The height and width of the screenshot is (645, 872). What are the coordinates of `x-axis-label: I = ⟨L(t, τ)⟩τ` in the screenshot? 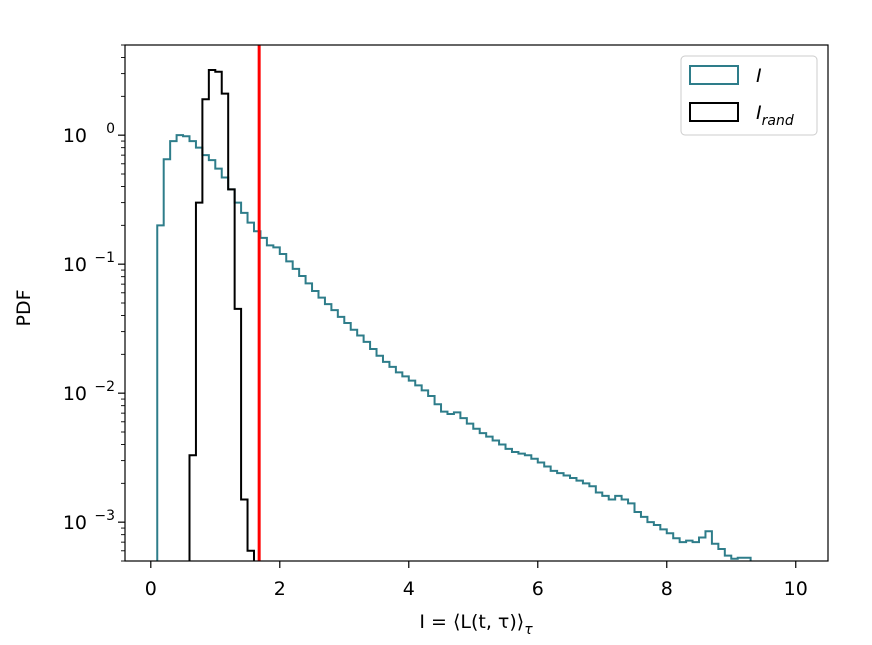 It's located at (476, 624).